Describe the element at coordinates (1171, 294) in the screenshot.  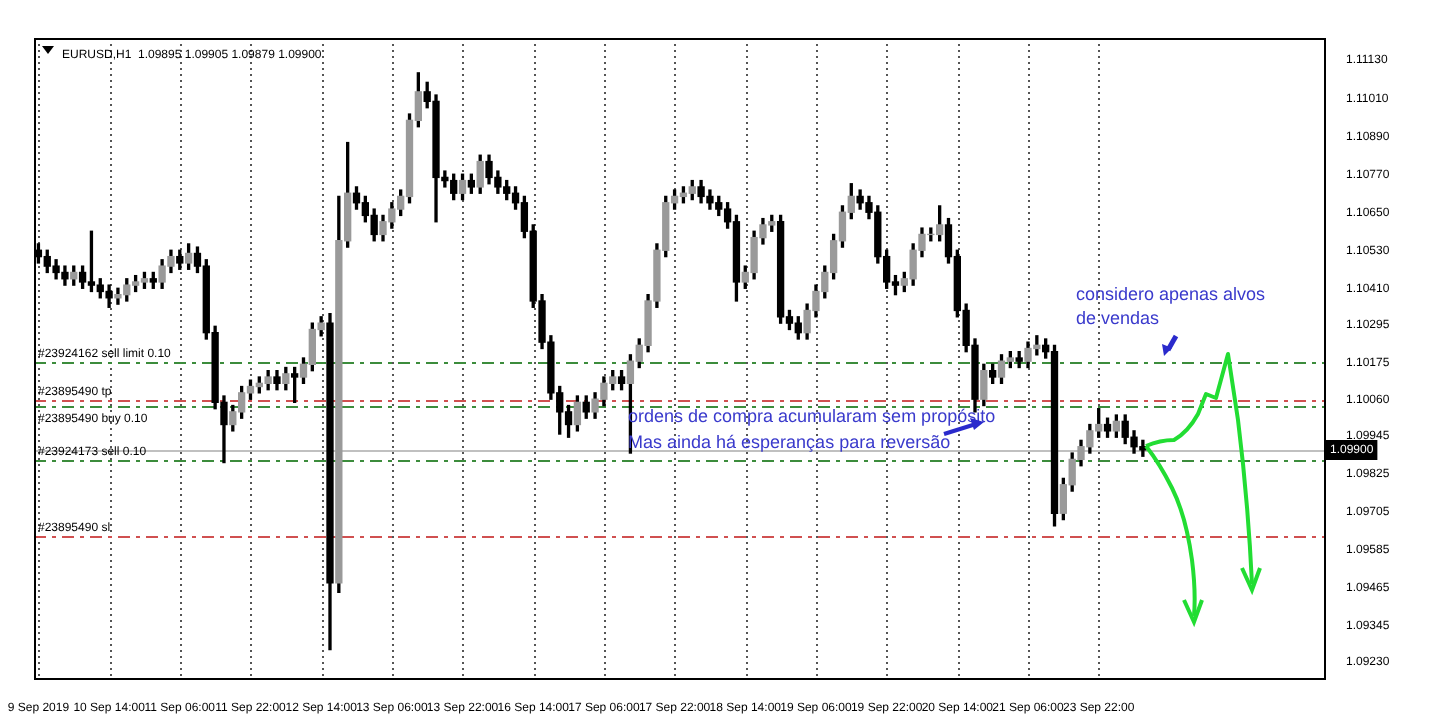
I see `annotation: considero apenas alvos` at that location.